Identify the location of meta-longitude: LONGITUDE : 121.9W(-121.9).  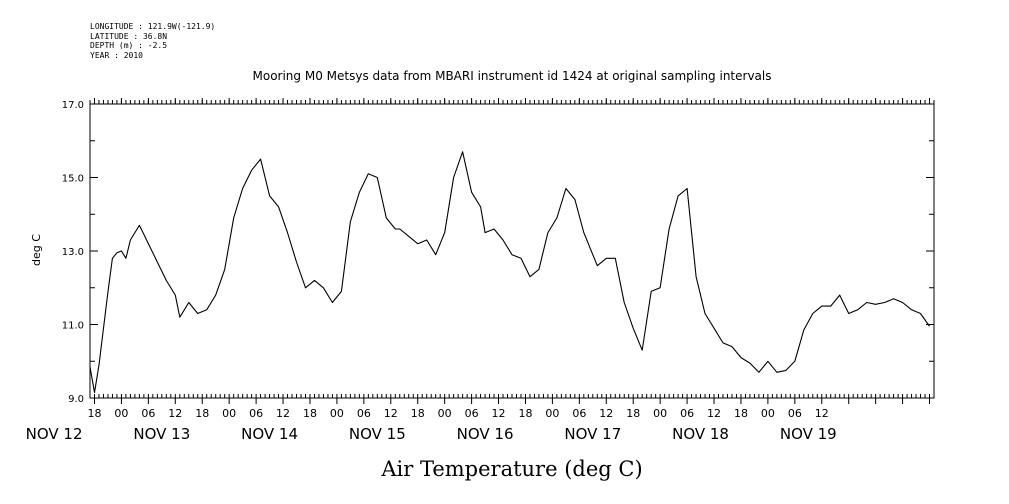
(153, 26).